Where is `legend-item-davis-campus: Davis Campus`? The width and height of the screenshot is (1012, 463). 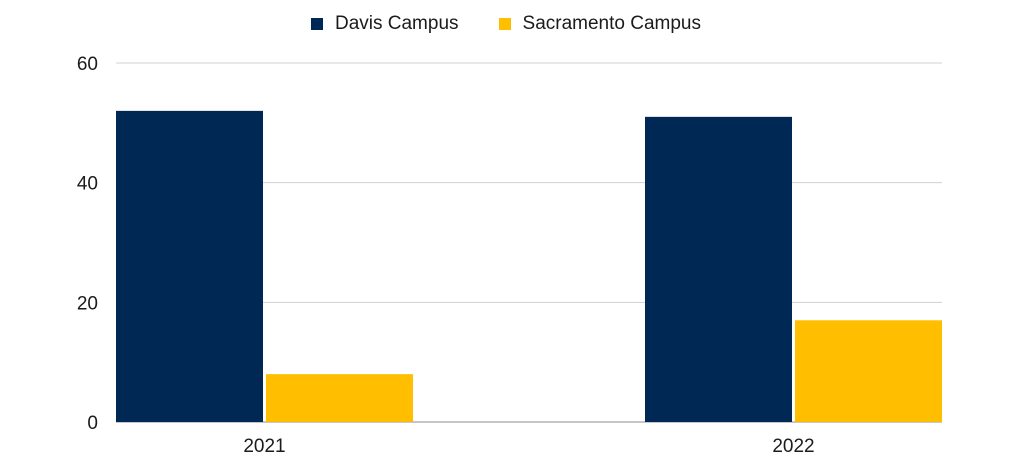
legend-item-davis-campus: Davis Campus is located at coordinates (384, 24).